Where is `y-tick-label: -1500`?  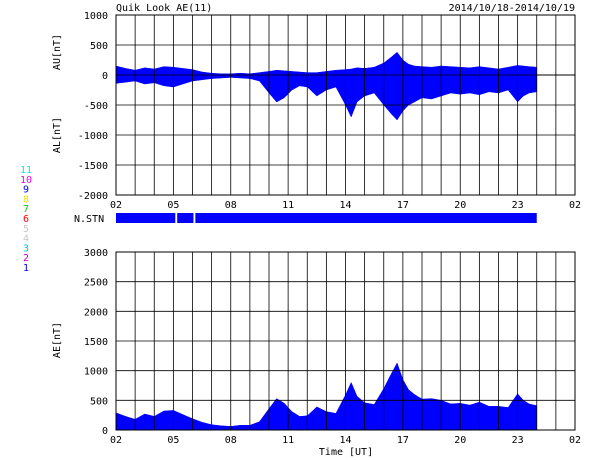
y-tick-label: -1500 is located at coordinates (93, 166).